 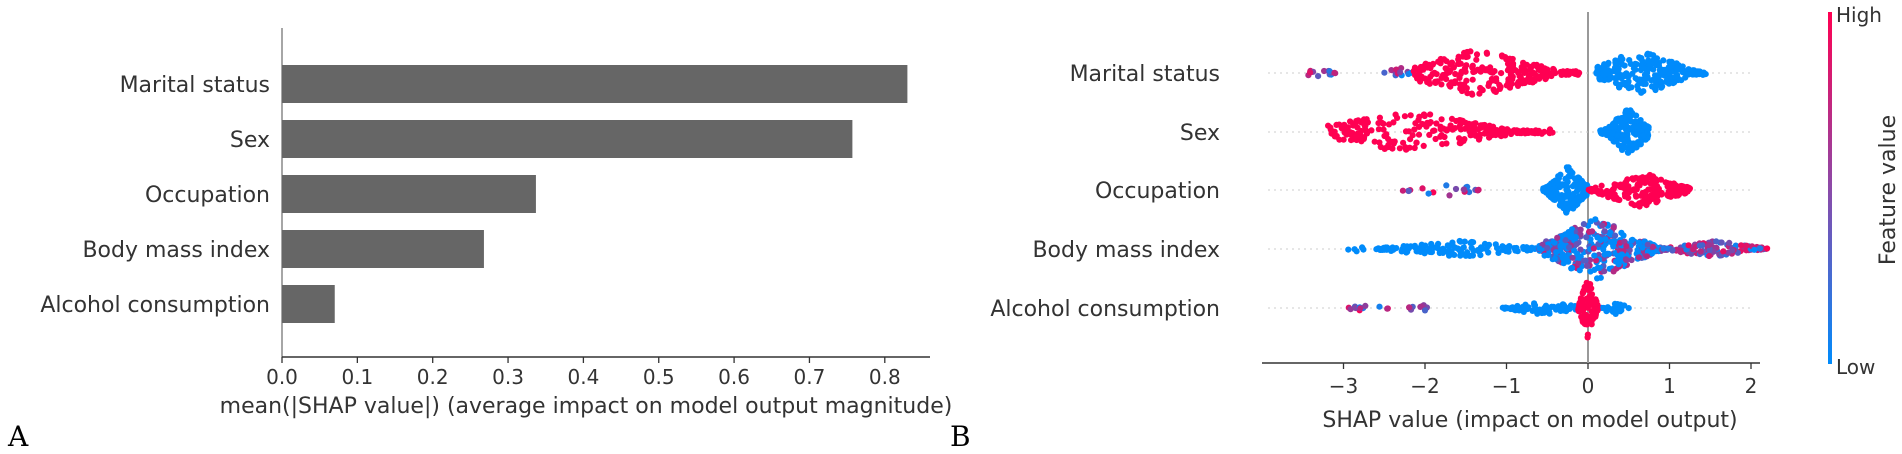 What do you see at coordinates (960, 436) in the screenshot?
I see `panel-label-b: B` at bounding box center [960, 436].